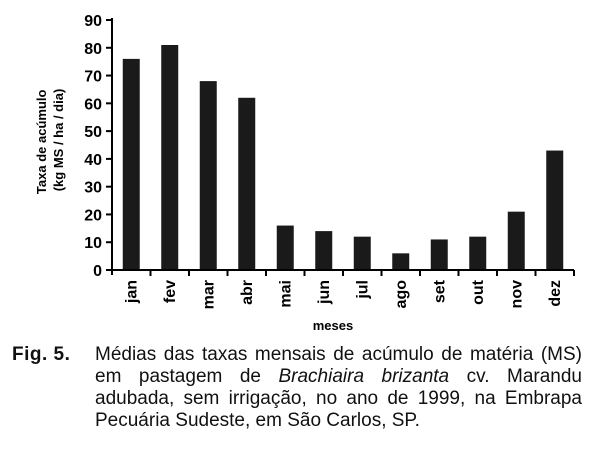 This screenshot has height=452, width=590. What do you see at coordinates (170, 157) in the screenshot?
I see `bar-fev` at bounding box center [170, 157].